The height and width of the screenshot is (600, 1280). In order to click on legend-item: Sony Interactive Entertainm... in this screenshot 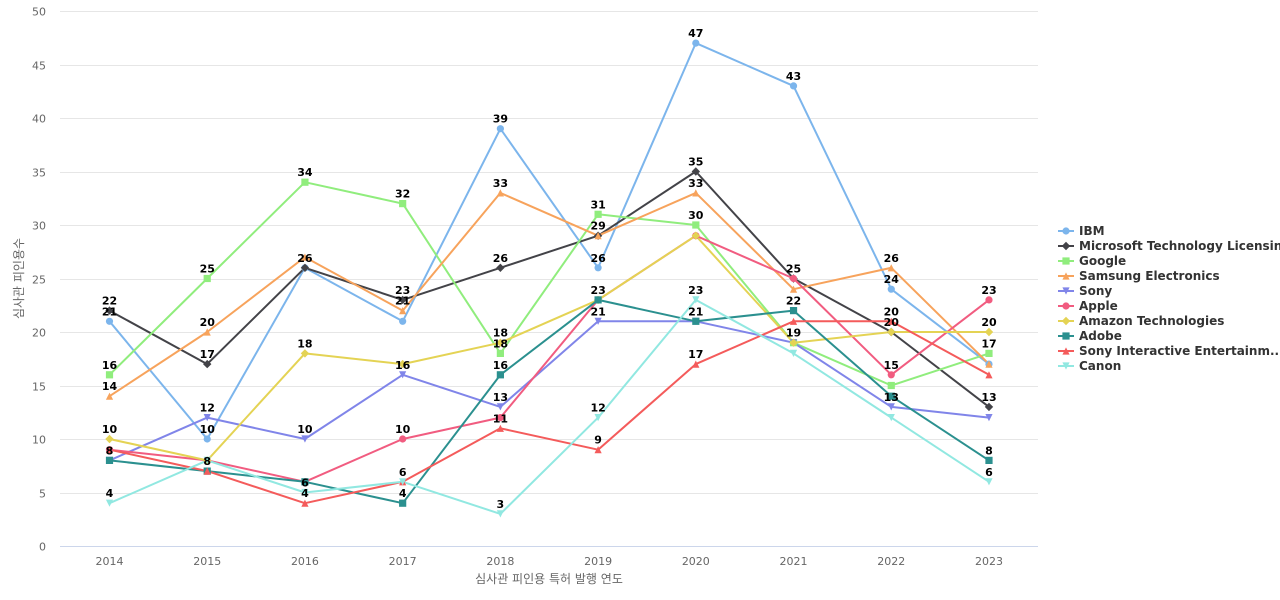, I will do `click(1169, 351)`.